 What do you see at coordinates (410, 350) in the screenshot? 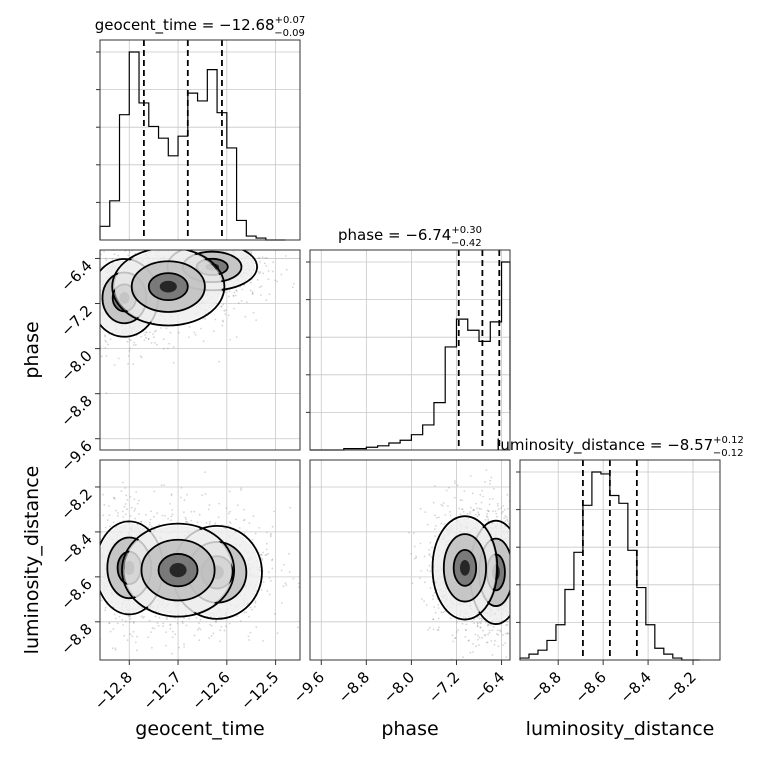
I see `panel-frame` at bounding box center [410, 350].